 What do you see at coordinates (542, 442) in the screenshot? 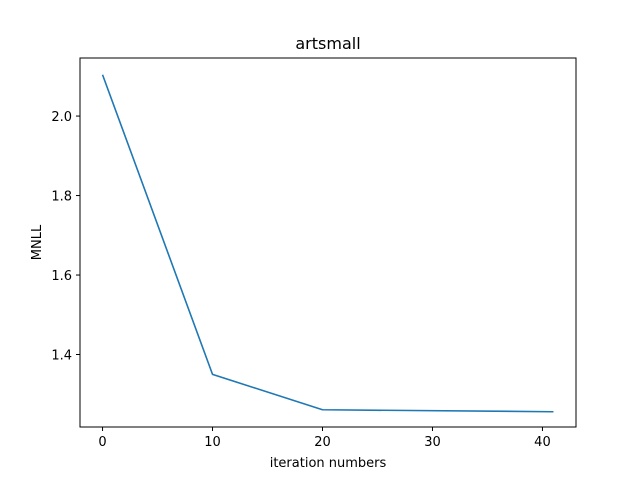
I see `x-tick-label: 40` at bounding box center [542, 442].